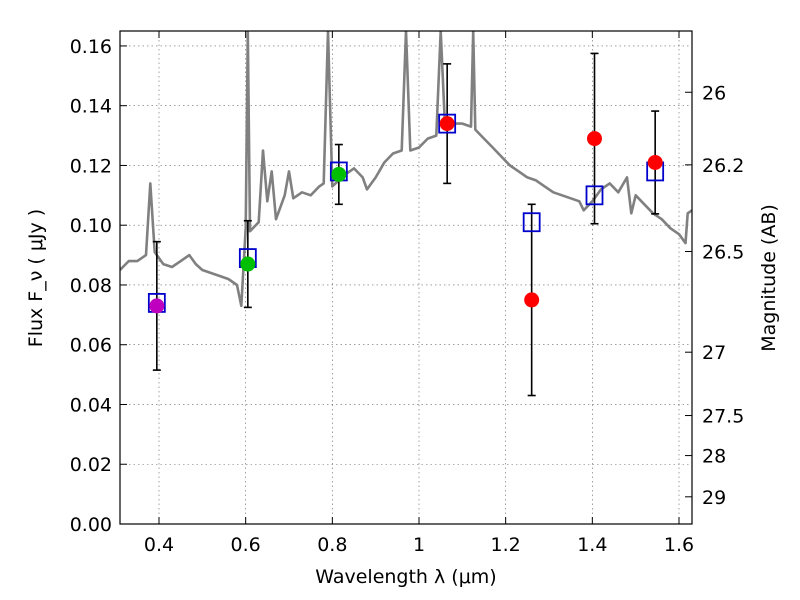  What do you see at coordinates (91, 525) in the screenshot?
I see `y-tick-label: 0.00` at bounding box center [91, 525].